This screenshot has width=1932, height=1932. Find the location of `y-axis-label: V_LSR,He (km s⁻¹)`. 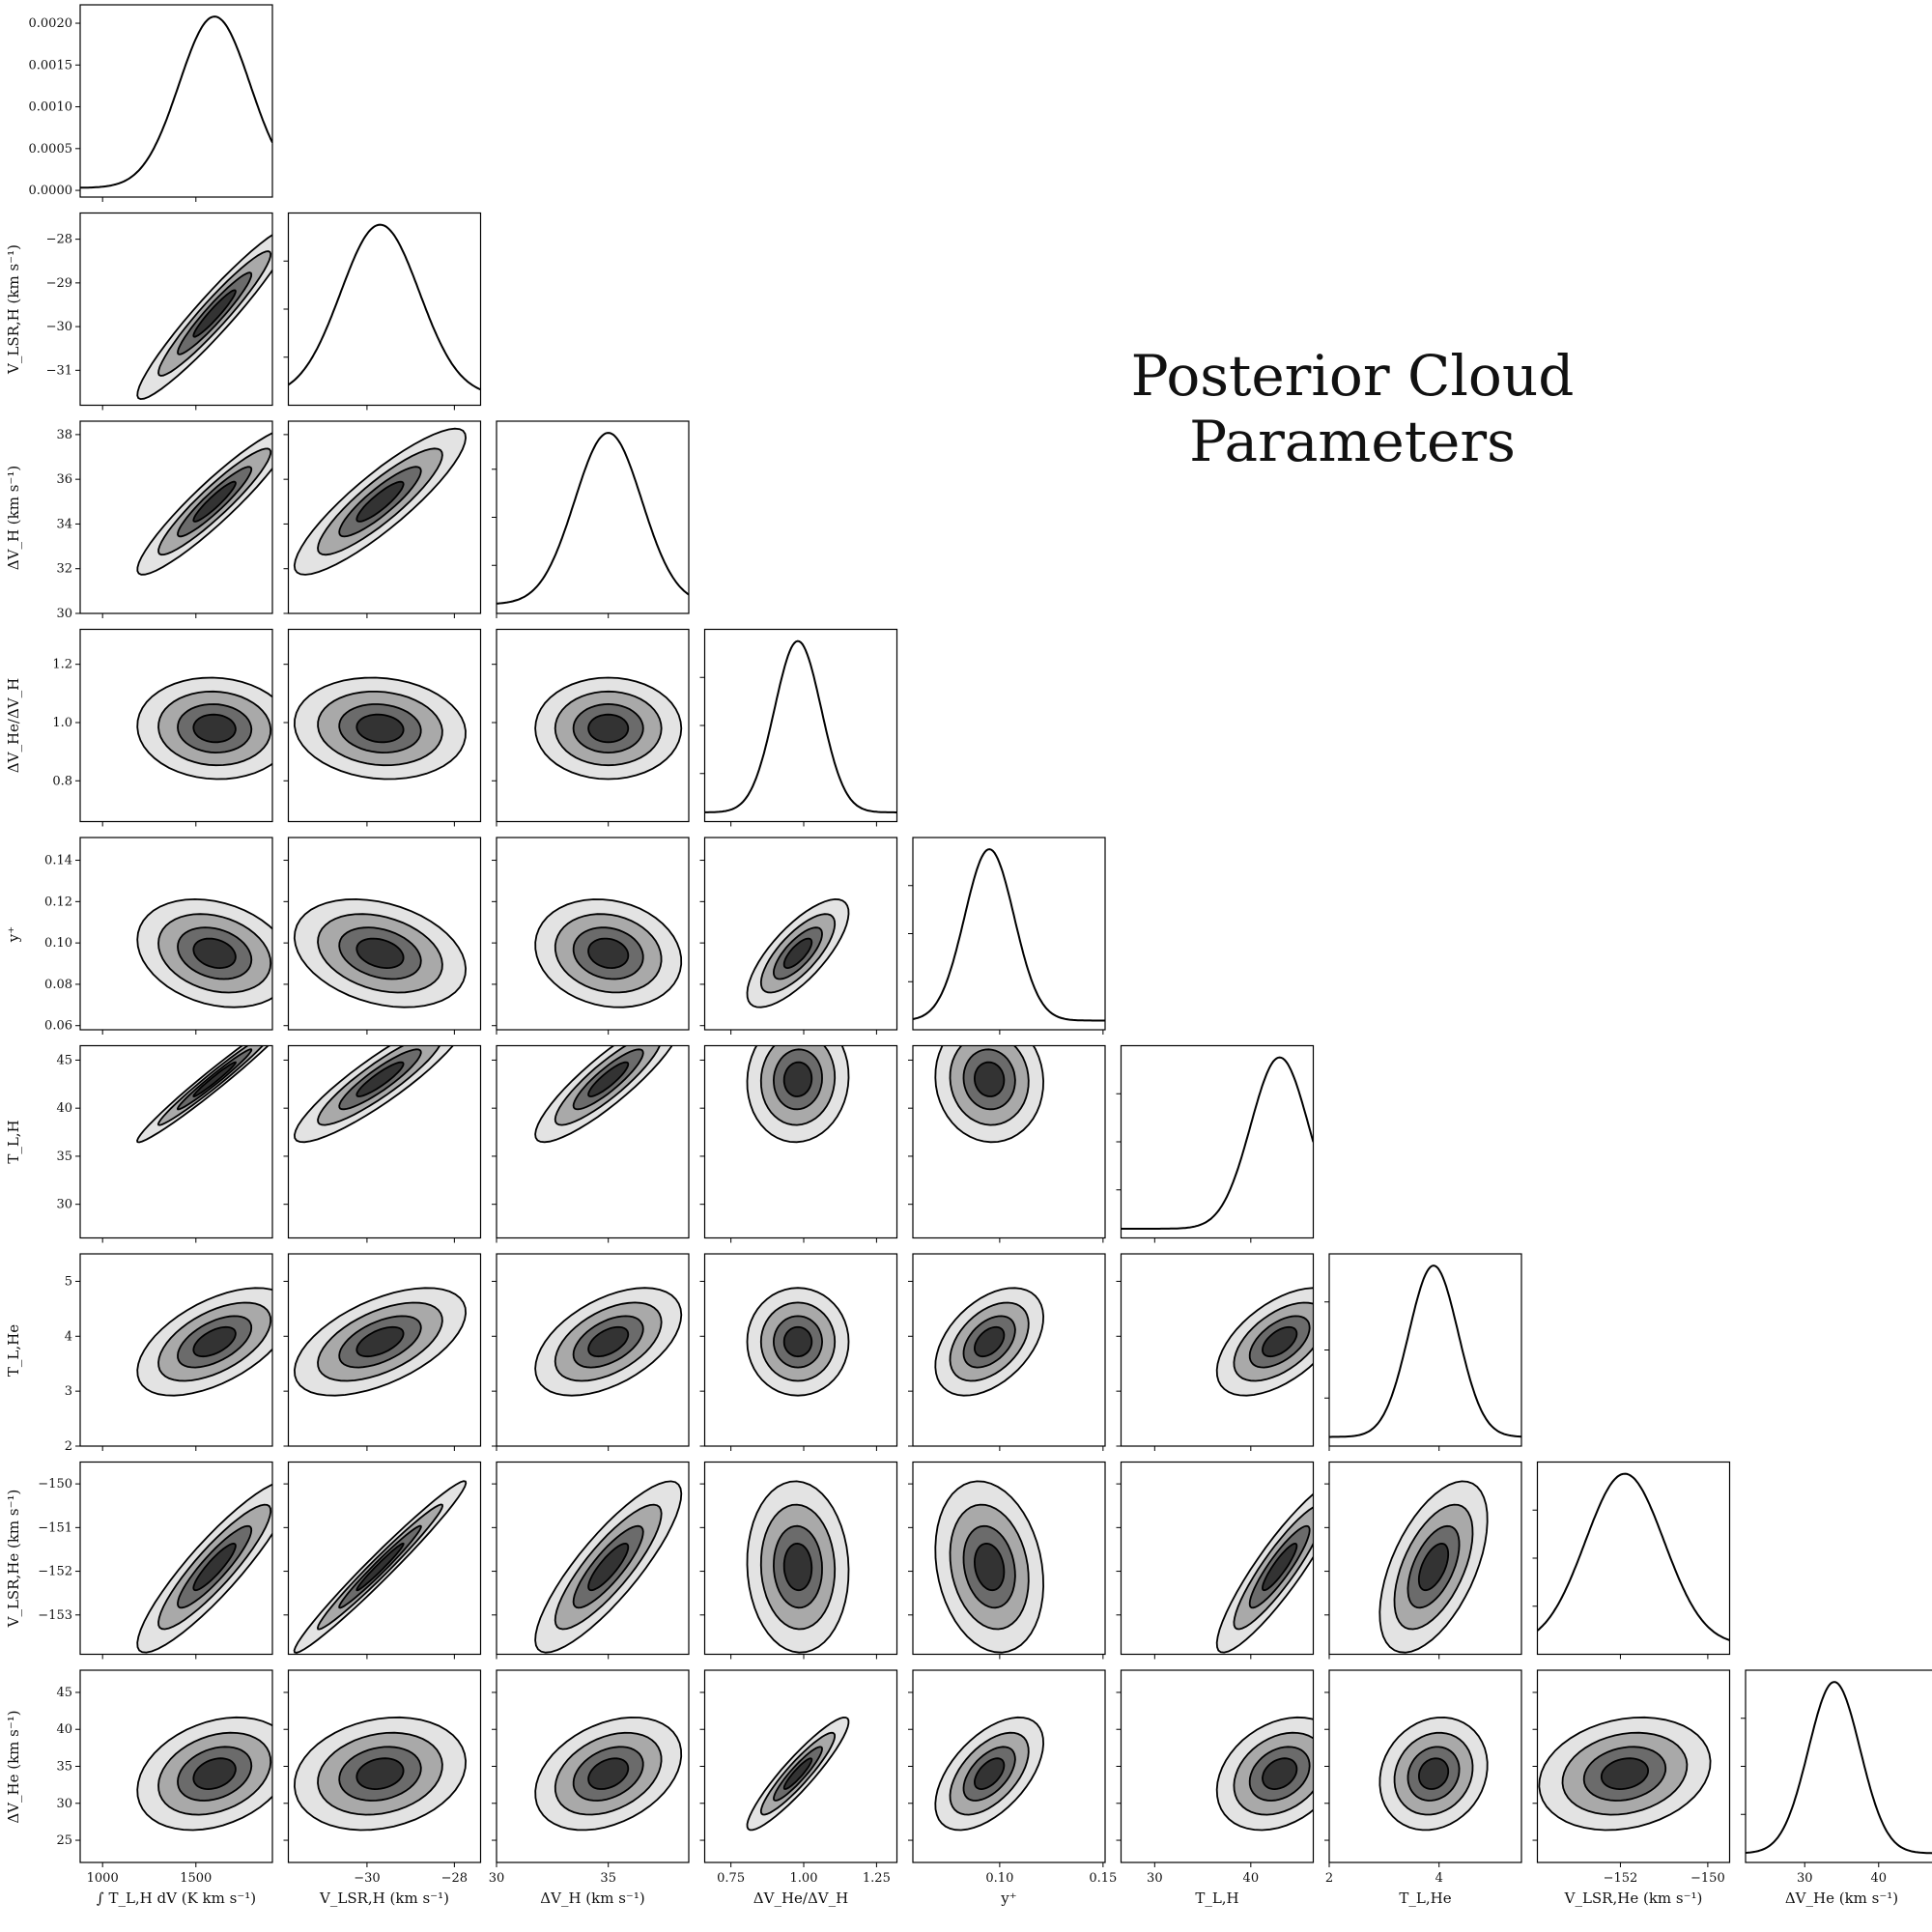

y-axis-label: V_LSR,He (km s⁻¹) is located at coordinates (14, 1558).